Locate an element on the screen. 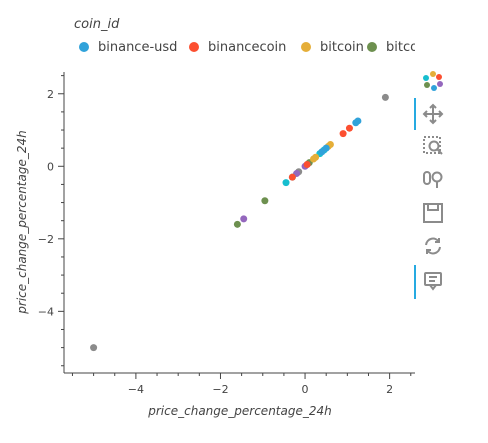 The image size is (488, 443). x-tick-label: 0 is located at coordinates (305, 389).